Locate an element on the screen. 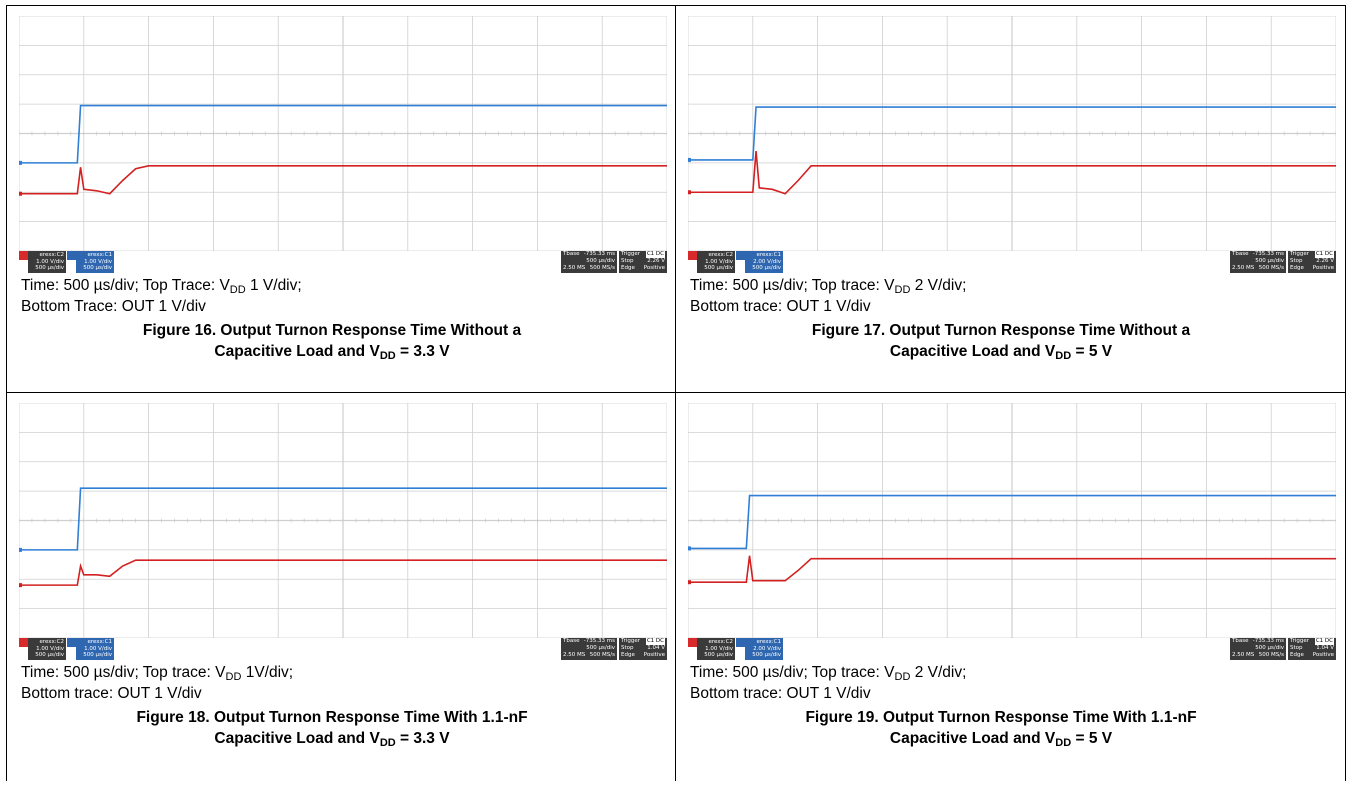 The width and height of the screenshot is (1351, 786). channel-info-2: erexx:C1 2.00 V/div 500 µs/div is located at coordinates (764, 262).